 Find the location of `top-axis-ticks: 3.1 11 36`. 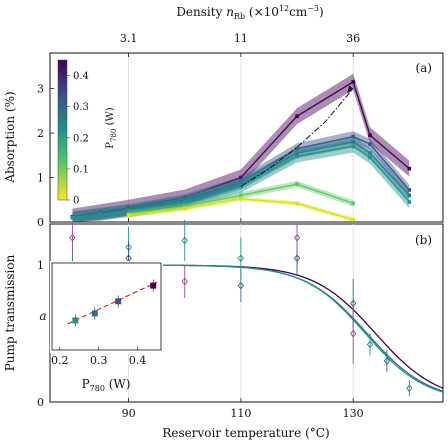

top-axis-ticks: 3.1 11 36 is located at coordinates (240, 44).